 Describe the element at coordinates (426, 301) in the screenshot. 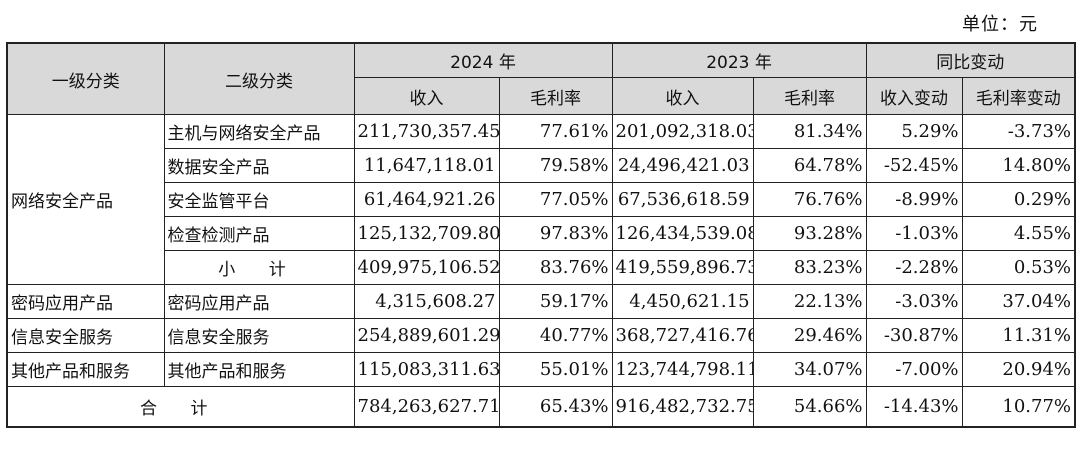

I see `revenue-2024: 4,315,608.27` at that location.